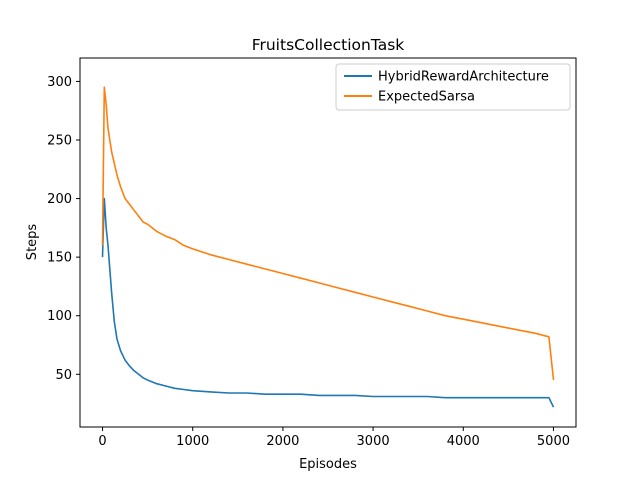  Describe the element at coordinates (282, 441) in the screenshot. I see `x-tick-label: 2000` at that location.